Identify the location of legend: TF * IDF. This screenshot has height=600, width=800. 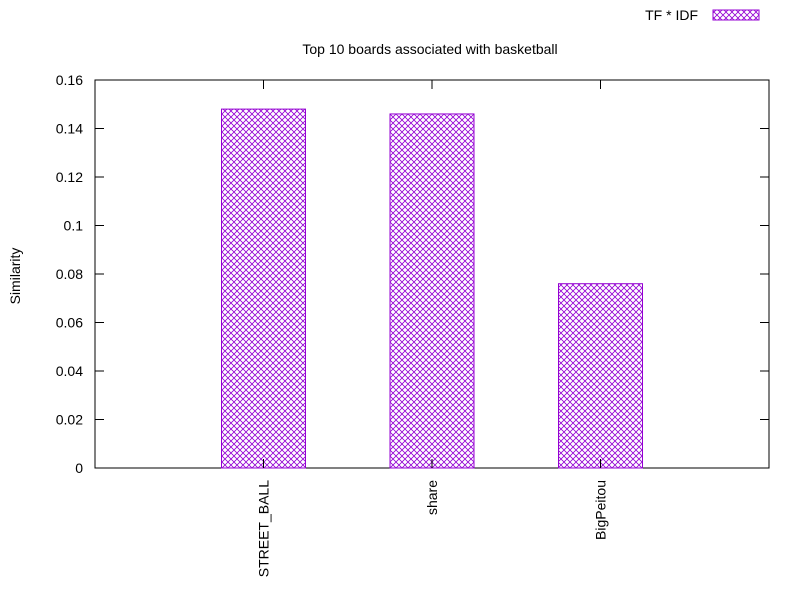
(702, 15).